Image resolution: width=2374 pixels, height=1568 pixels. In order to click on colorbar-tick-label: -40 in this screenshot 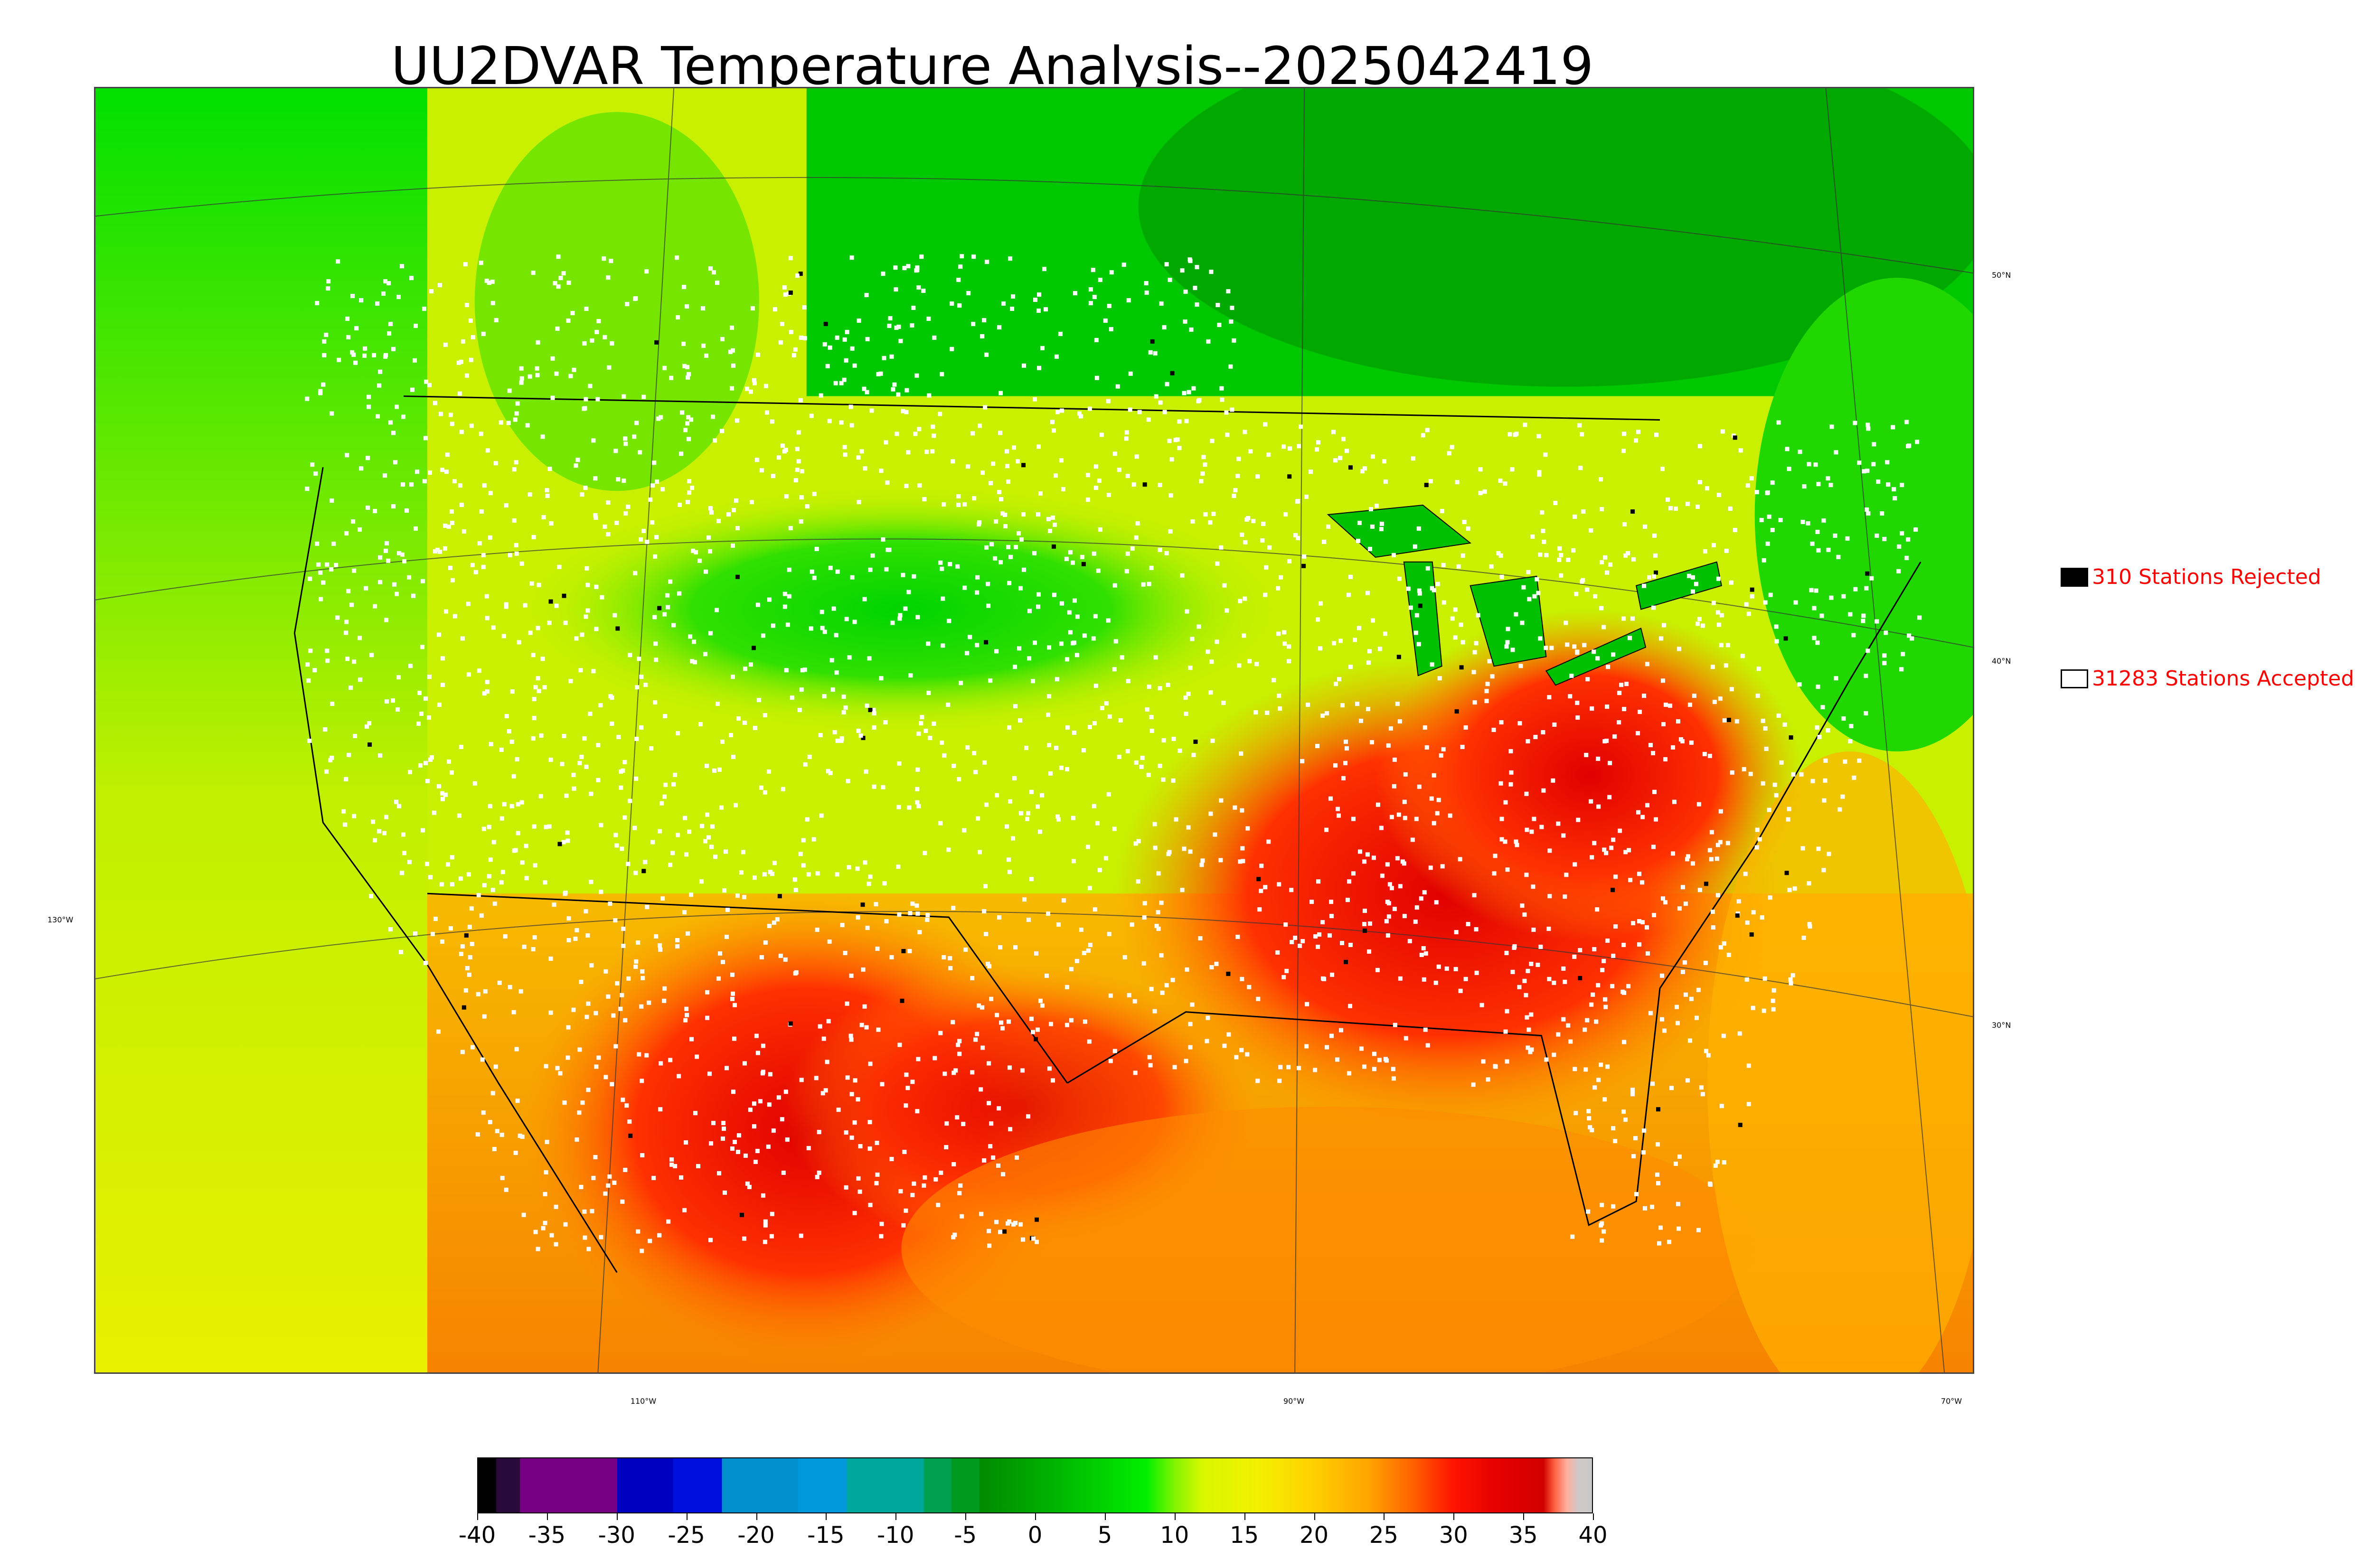, I will do `click(477, 1535)`.